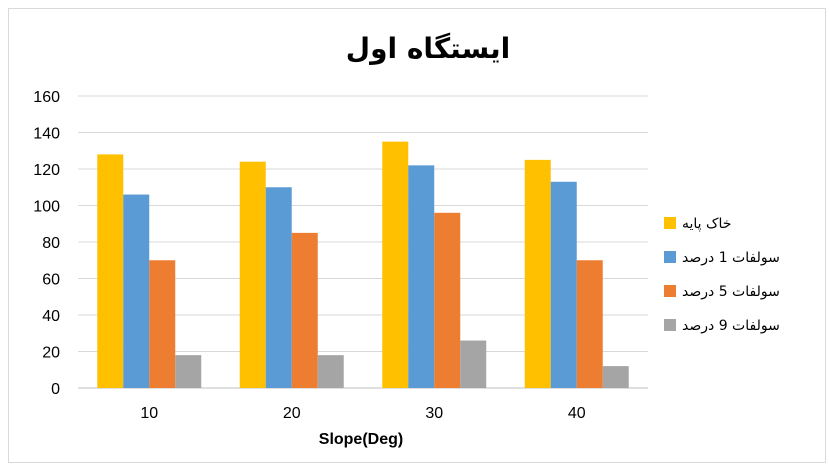 The image size is (829, 465). Describe the element at coordinates (292, 413) in the screenshot. I see `x-tick-label: 20` at that location.